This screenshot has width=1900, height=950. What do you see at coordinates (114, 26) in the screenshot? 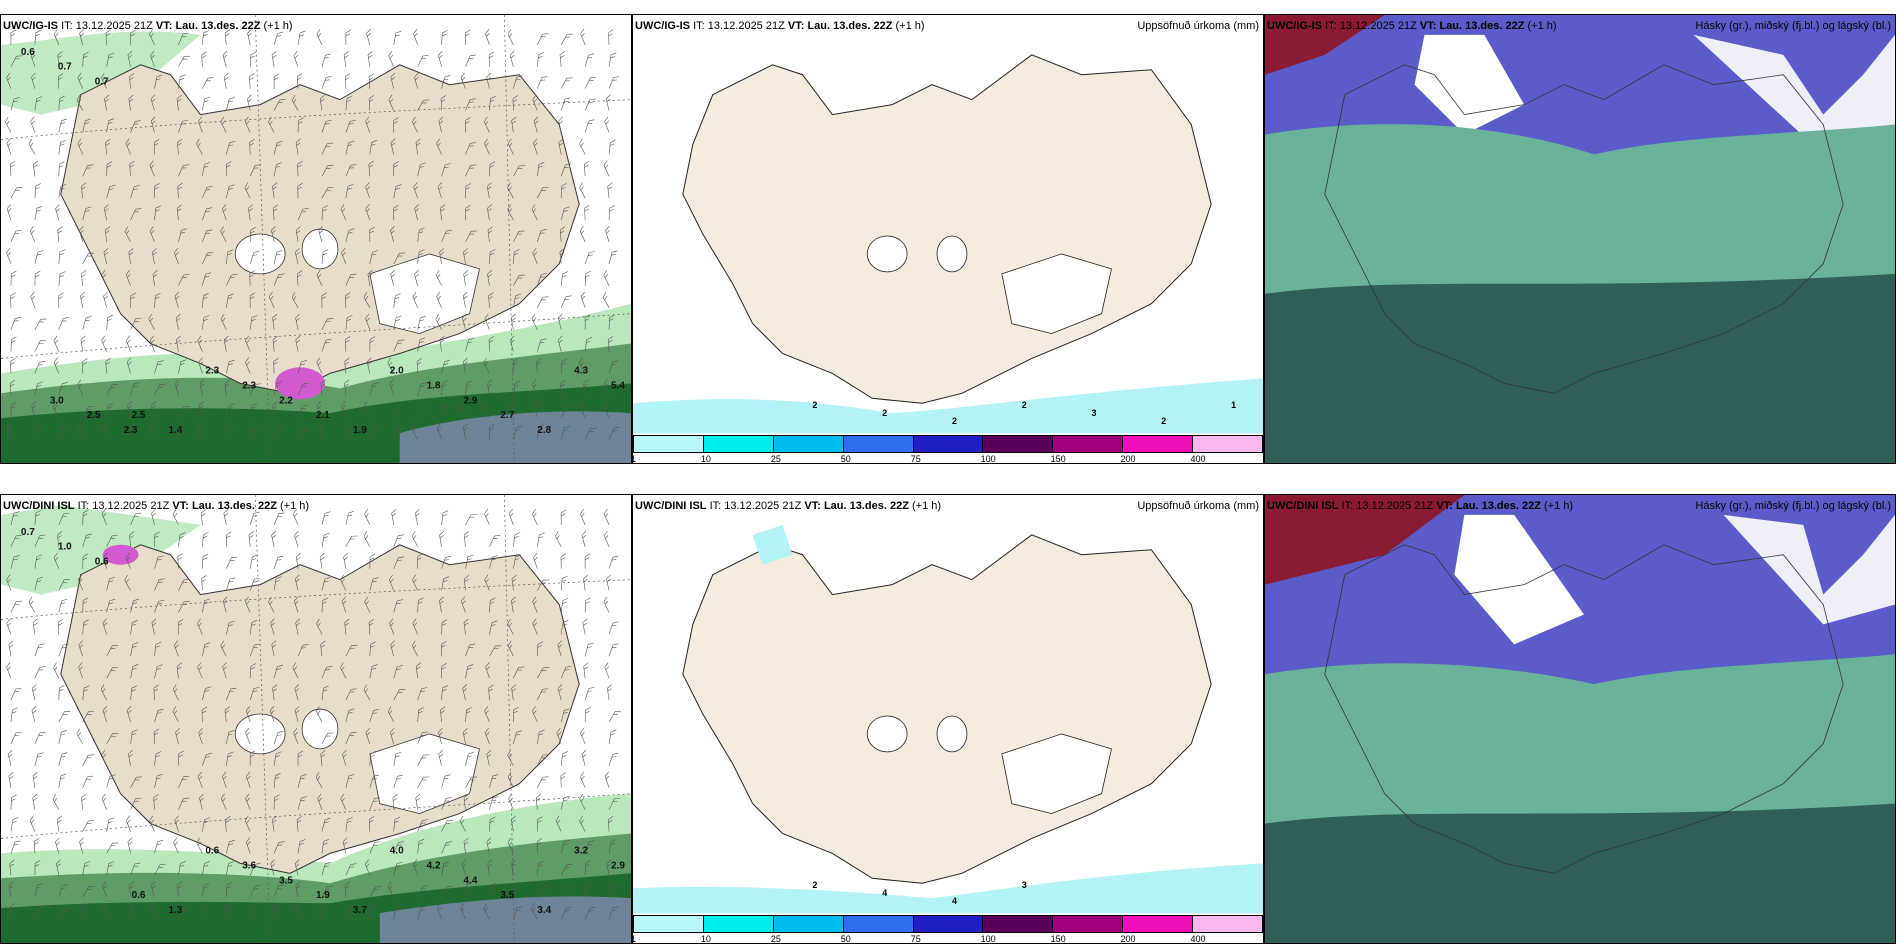
I see `it-value: 13.12.2025 21Z` at bounding box center [114, 26].